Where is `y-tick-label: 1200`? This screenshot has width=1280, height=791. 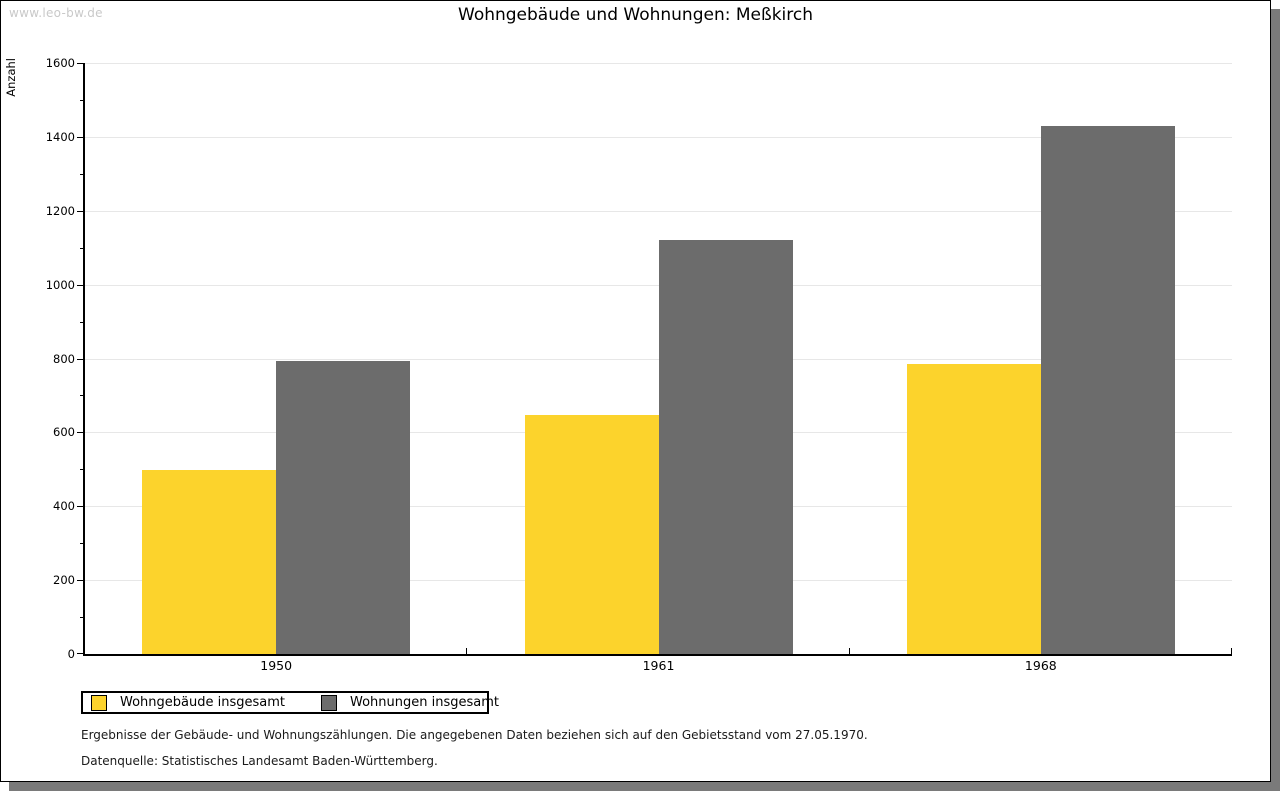 y-tick-label: 1200 is located at coordinates (60, 210).